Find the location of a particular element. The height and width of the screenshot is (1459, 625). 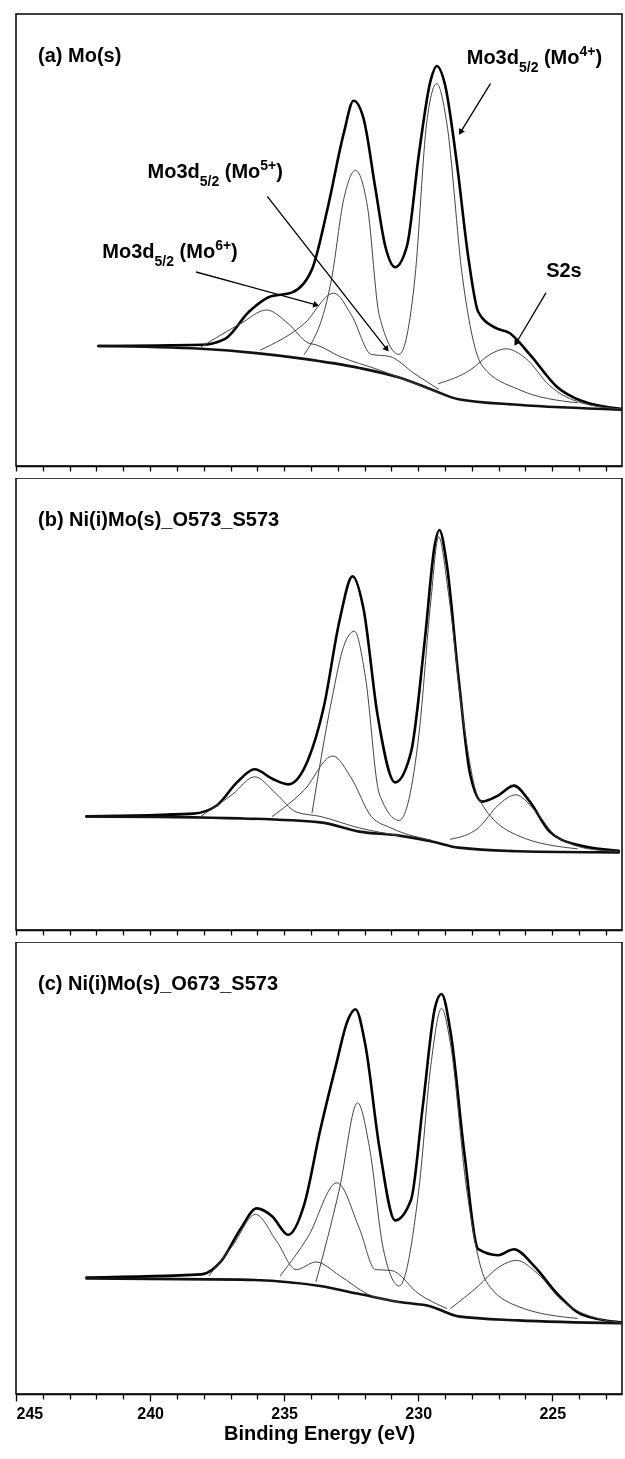

chart-title: (c) Ni(i)Mo(s)_O673_S573 is located at coordinates (158, 983).